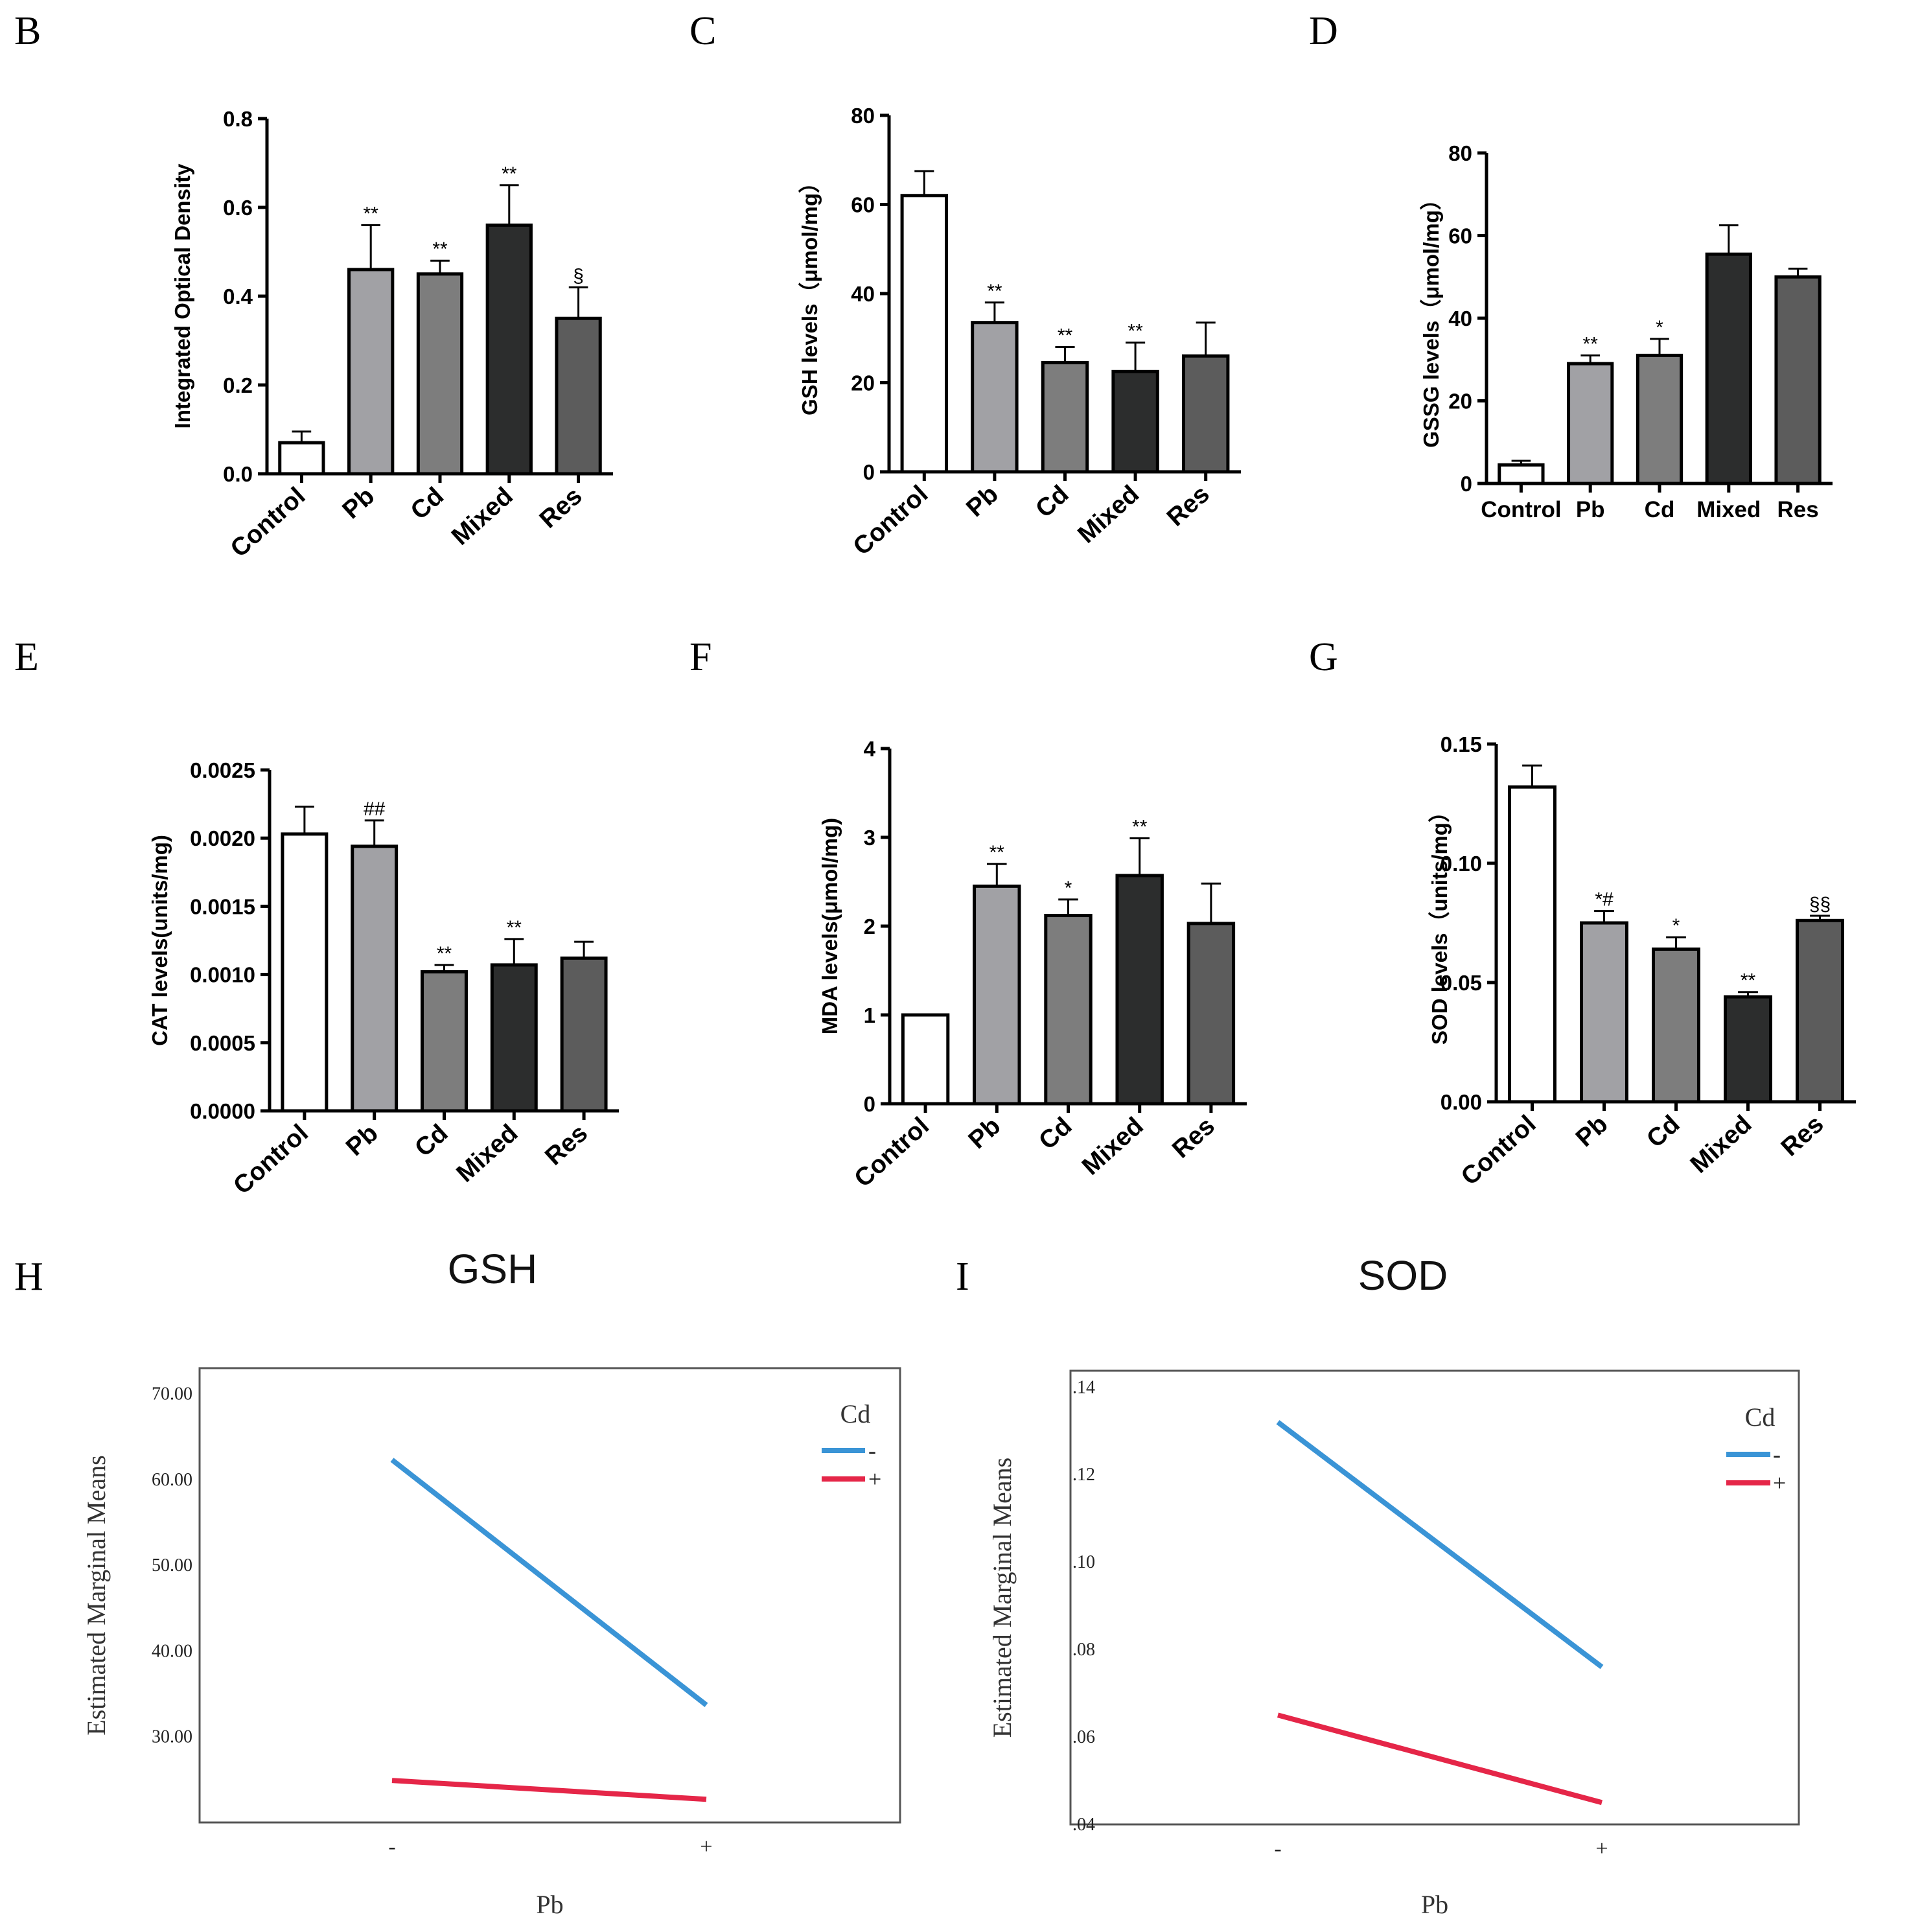 The image size is (1909, 1932). I want to click on x-tick-label: Res, so click(1802, 1136).